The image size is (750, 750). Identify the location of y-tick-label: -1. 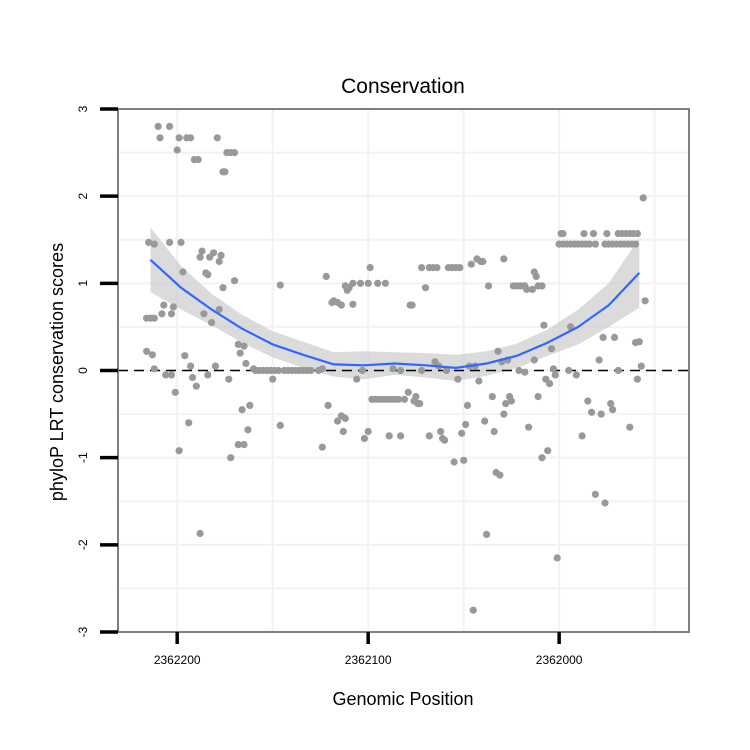
(83, 457).